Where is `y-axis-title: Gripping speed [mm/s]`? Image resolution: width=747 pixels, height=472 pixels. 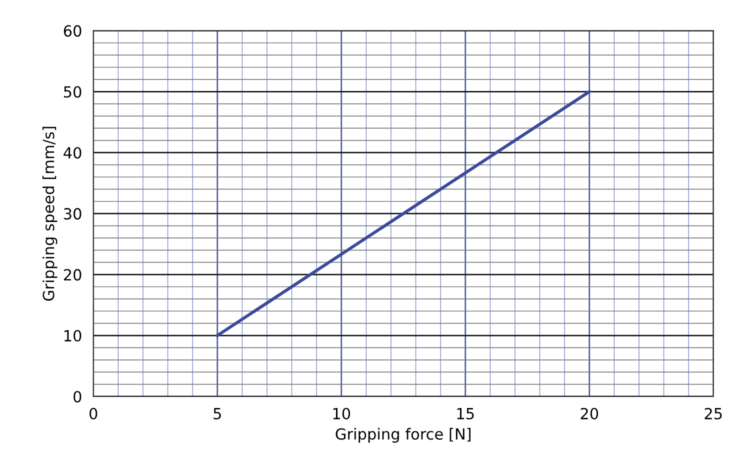 y-axis-title: Gripping speed [mm/s] is located at coordinates (50, 213).